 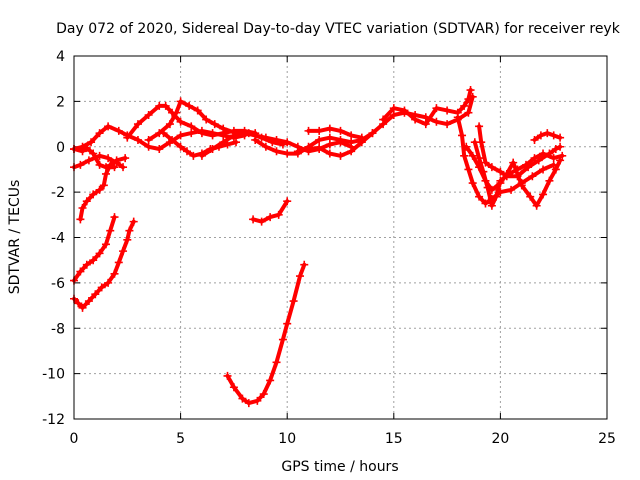 What do you see at coordinates (60, 57) in the screenshot?
I see `y-tick-label: 4` at bounding box center [60, 57].